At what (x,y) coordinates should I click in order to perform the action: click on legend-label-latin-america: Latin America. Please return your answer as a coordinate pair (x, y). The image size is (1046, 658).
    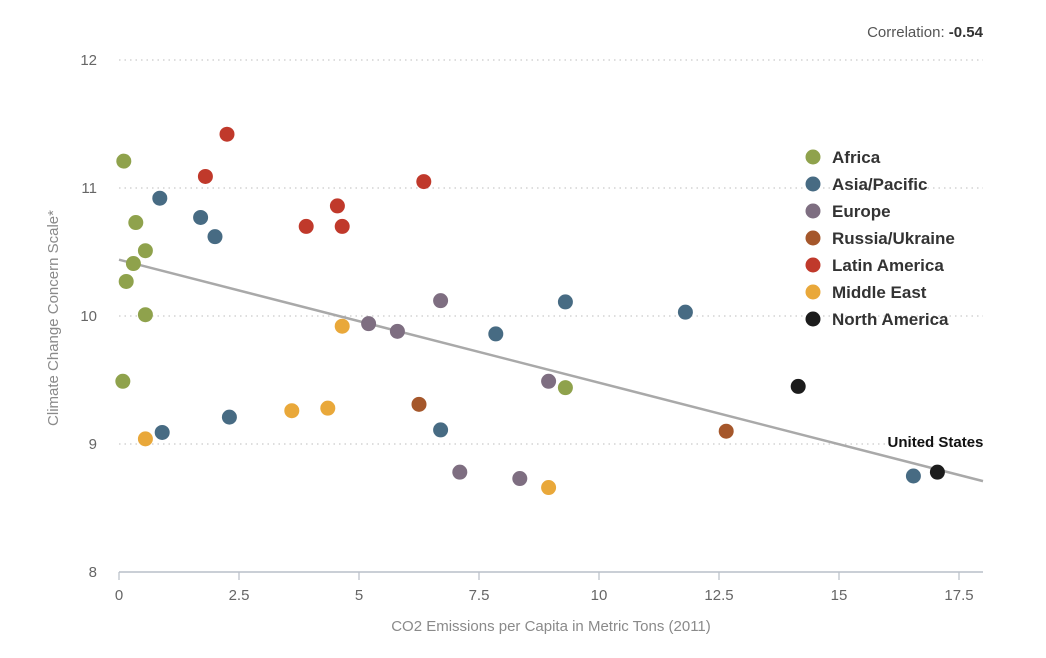
    Looking at the image, I should click on (888, 265).